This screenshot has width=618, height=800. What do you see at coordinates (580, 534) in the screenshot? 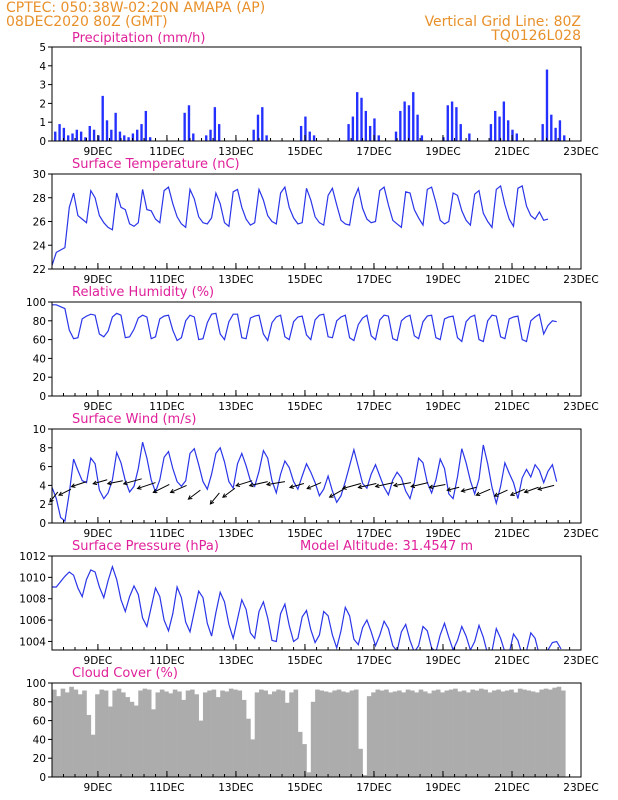
I see `wind-xtick-label: 23DEC` at bounding box center [580, 534].